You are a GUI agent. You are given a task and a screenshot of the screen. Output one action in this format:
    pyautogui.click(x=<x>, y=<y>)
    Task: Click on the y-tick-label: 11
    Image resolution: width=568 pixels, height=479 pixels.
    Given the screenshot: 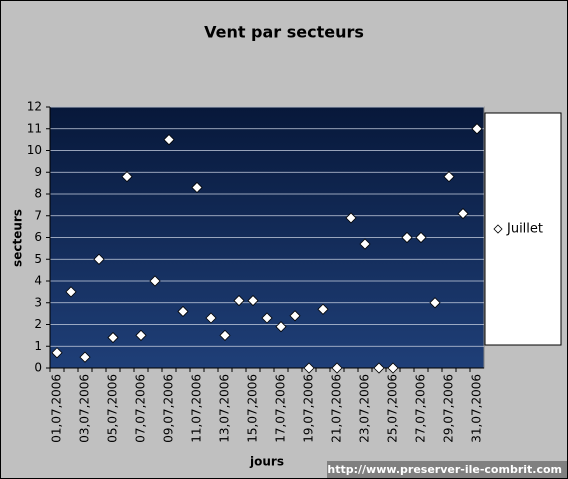 What is the action you would take?
    pyautogui.click(x=34, y=128)
    